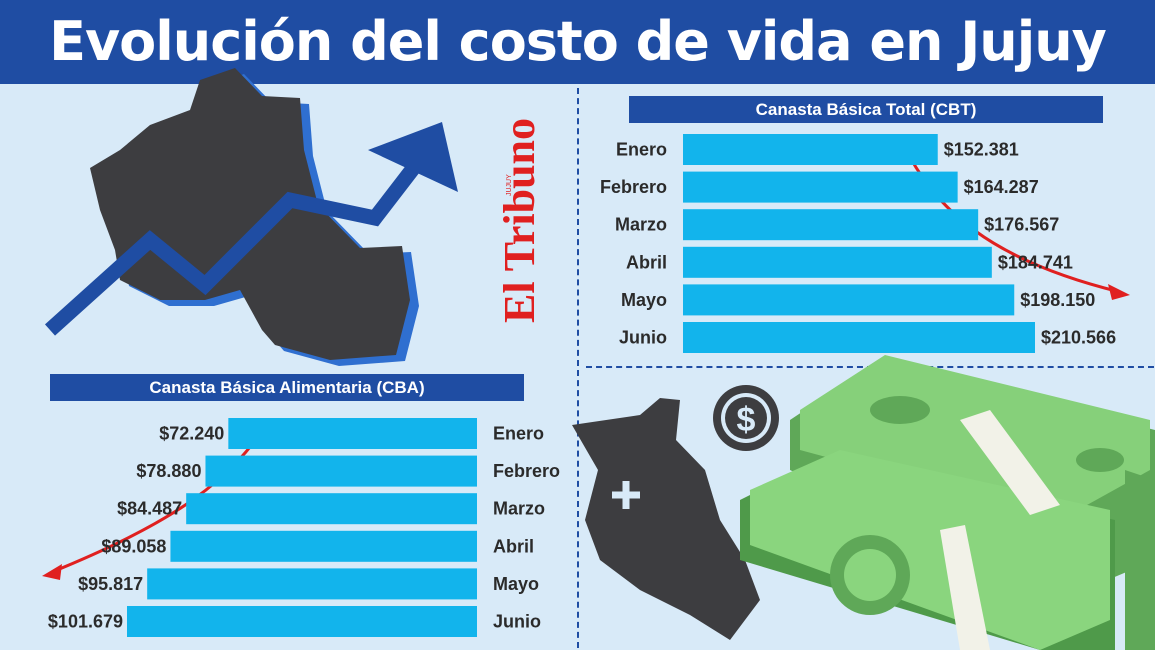 The image size is (1155, 650). Describe the element at coordinates (644, 300) in the screenshot. I see `cbt-category-label: Mayo` at that location.